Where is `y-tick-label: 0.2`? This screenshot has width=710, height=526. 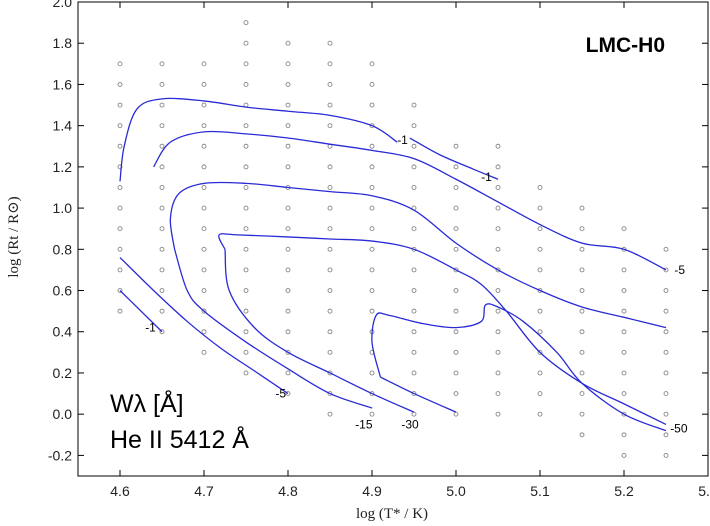 y-tick-label: 0.2 is located at coordinates (63, 373).